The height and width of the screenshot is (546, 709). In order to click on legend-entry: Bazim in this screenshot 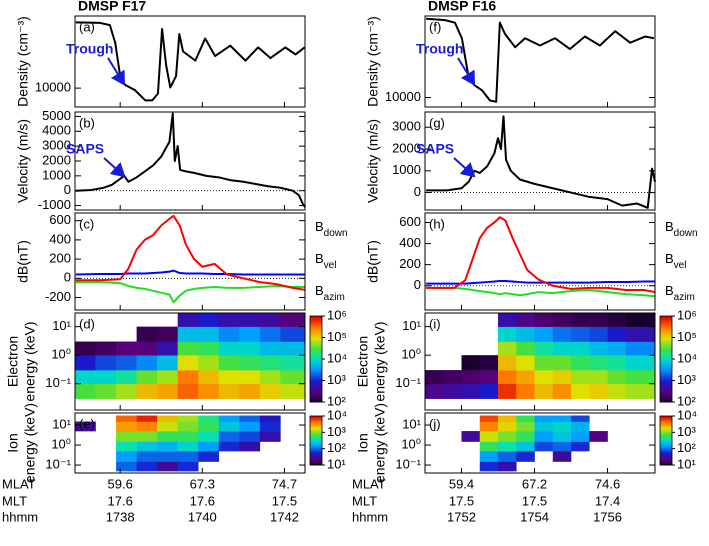, I will do `click(330, 292)`.